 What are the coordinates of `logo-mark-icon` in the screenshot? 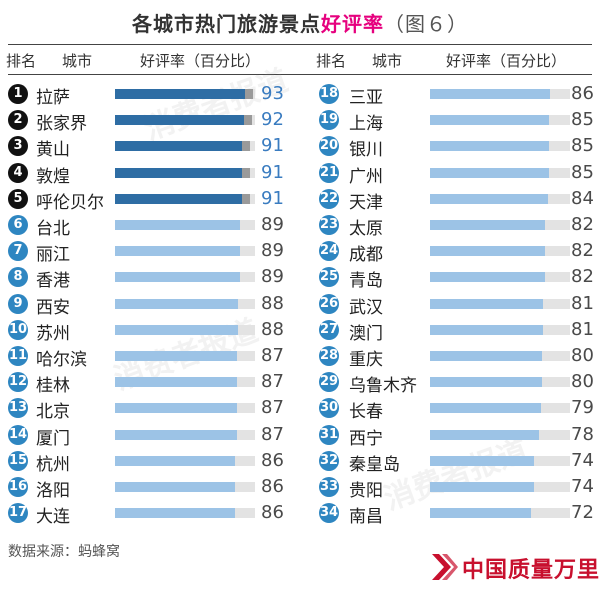 It's located at (445, 567).